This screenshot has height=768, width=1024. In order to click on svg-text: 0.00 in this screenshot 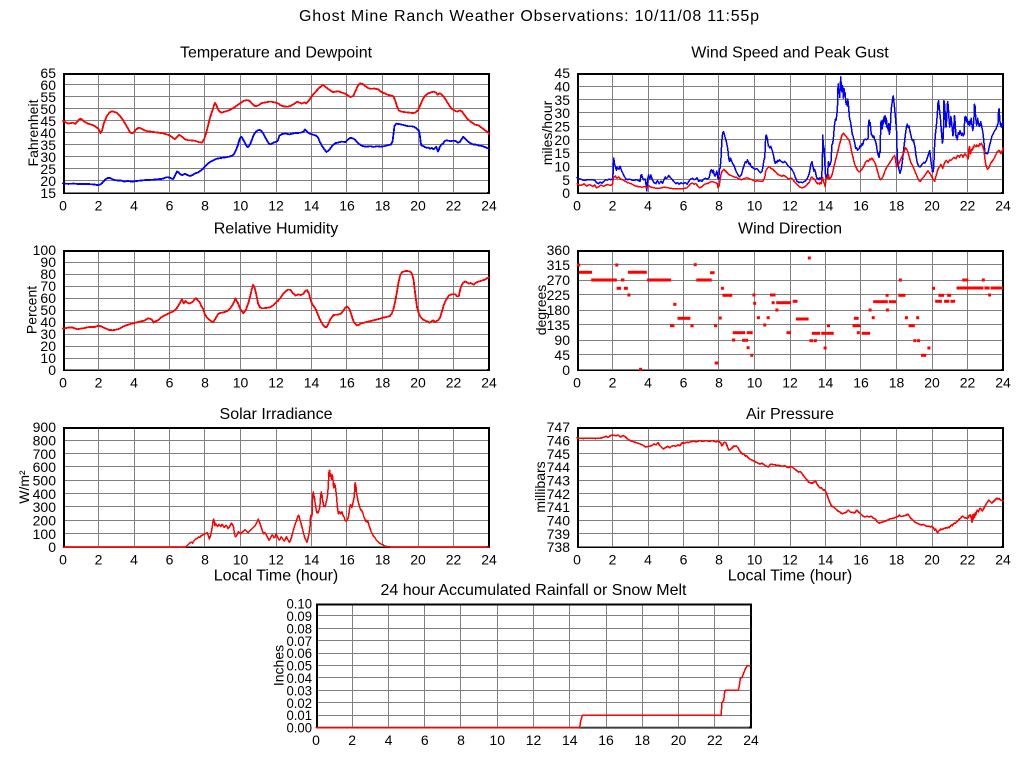, I will do `click(300, 728)`.